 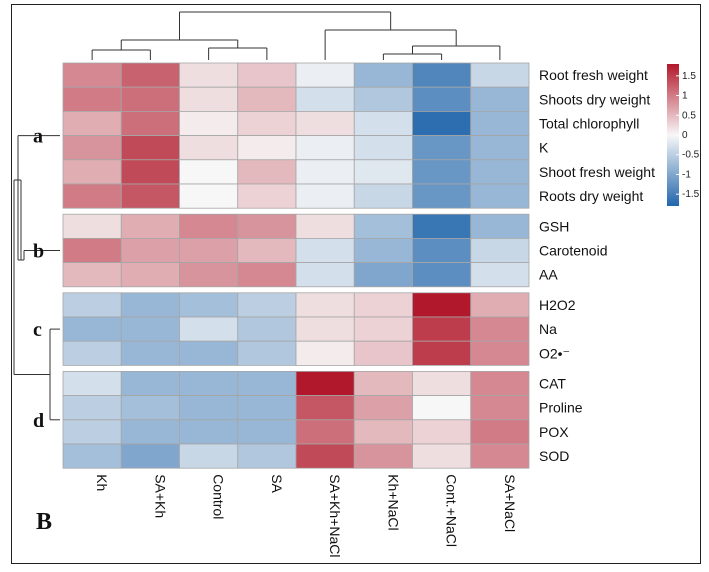 I want to click on row-group-labels: a b c d, so click(x=38, y=279).